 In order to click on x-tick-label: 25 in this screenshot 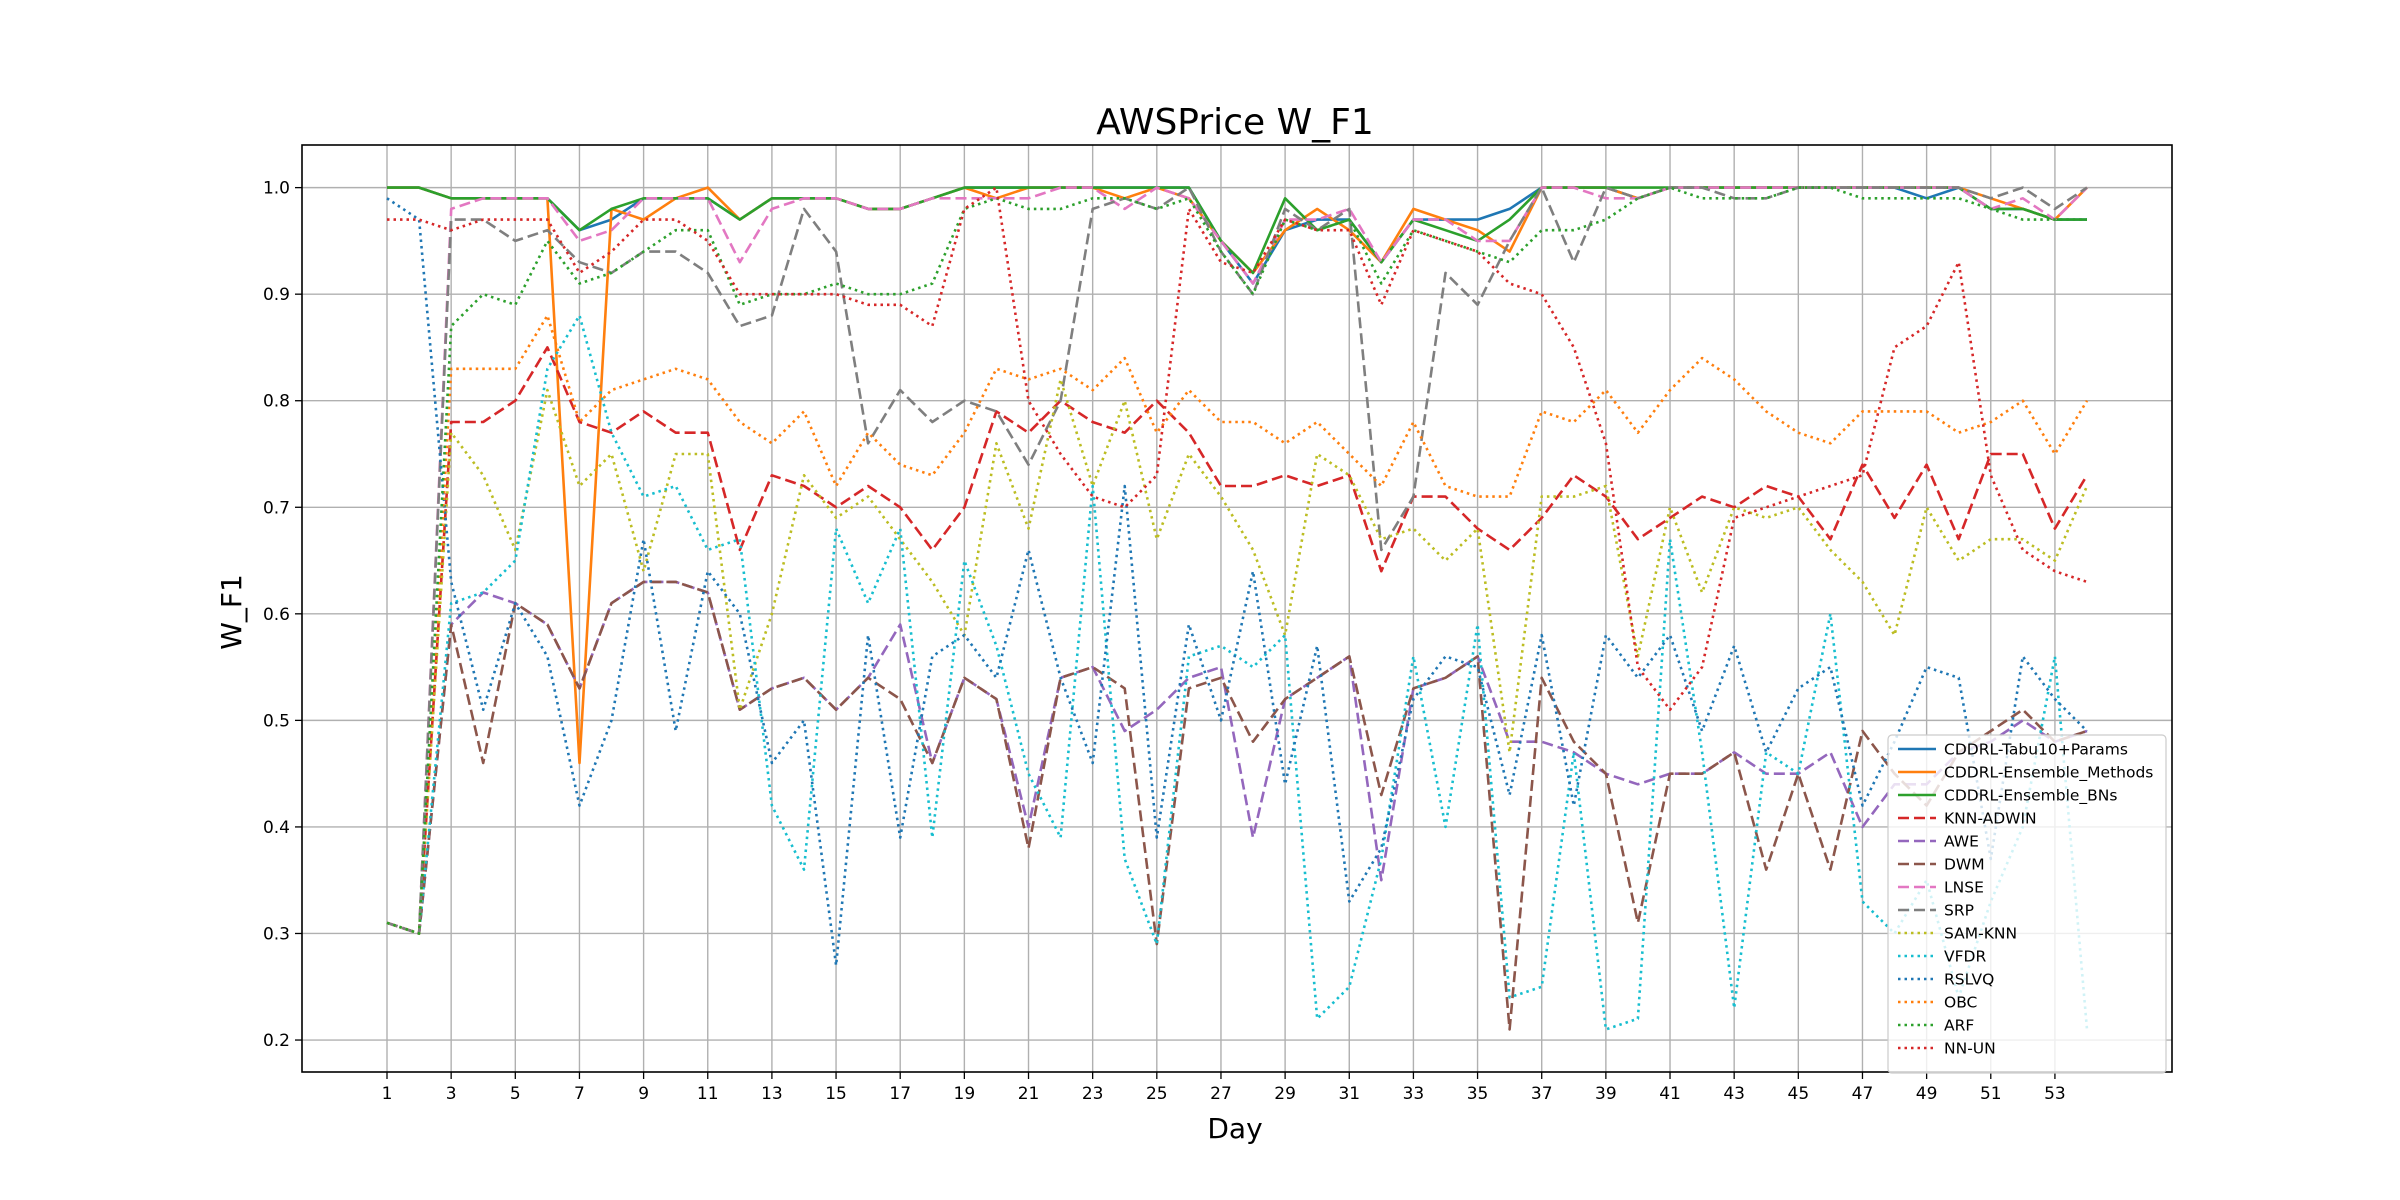, I will do `click(1157, 1094)`.